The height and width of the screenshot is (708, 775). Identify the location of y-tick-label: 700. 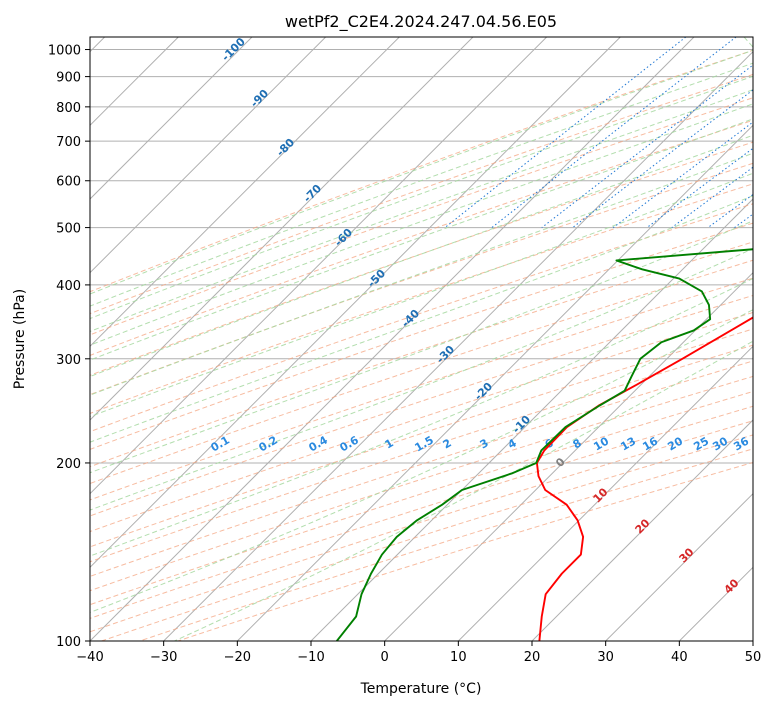
(68, 142).